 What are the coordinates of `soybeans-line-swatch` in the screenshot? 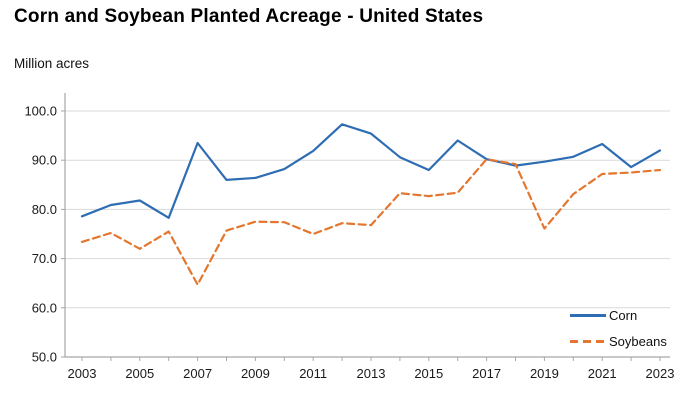 It's located at (588, 341).